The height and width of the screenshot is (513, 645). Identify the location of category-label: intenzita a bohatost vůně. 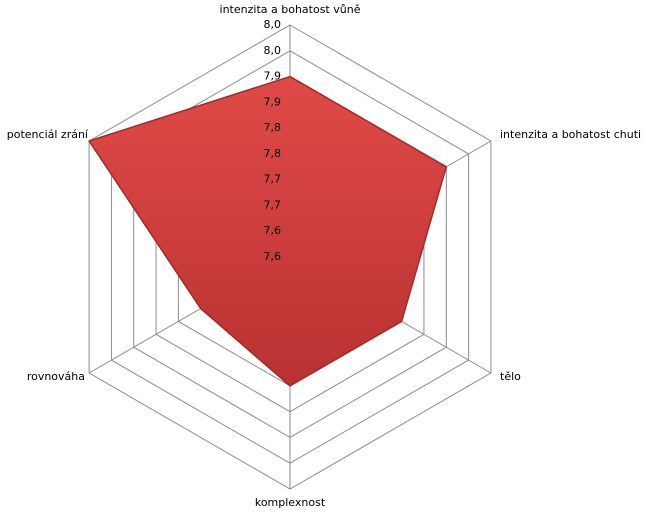
(290, 9).